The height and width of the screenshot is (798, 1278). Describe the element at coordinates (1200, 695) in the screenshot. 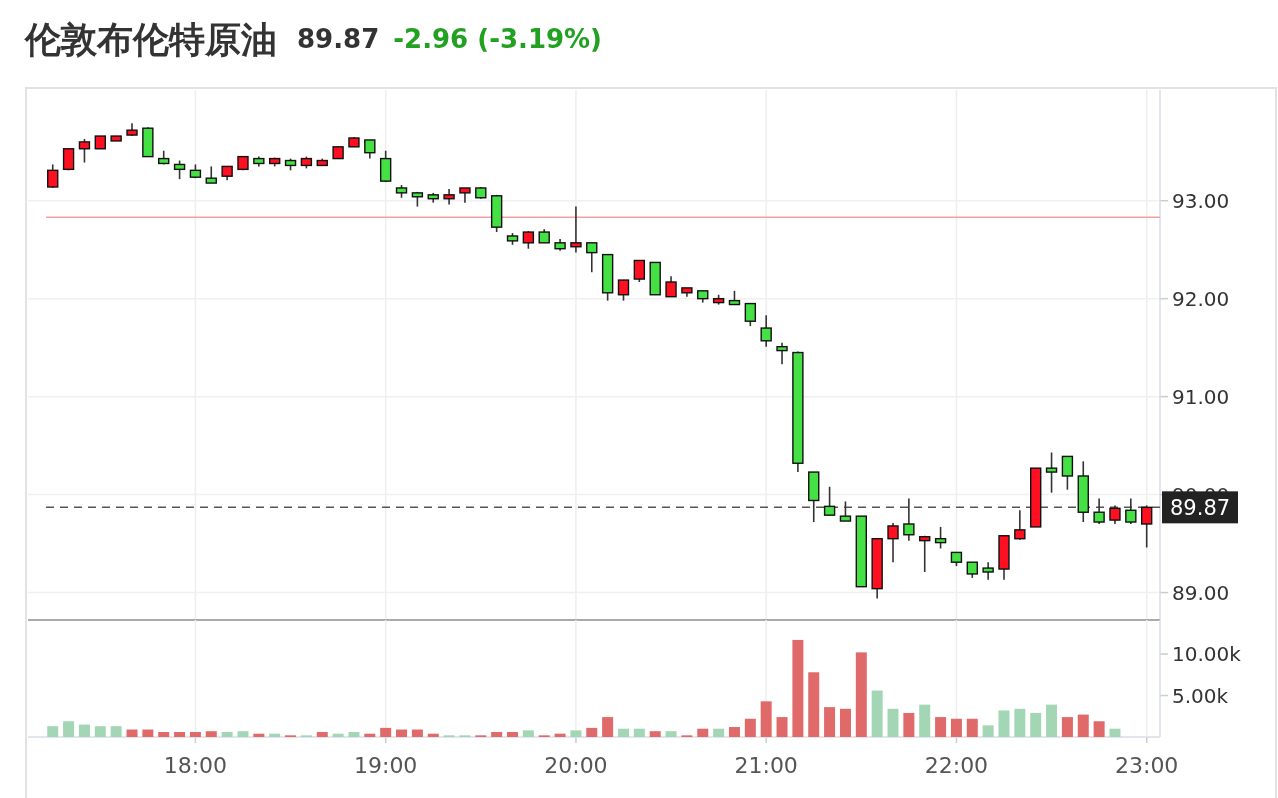

I see `y-tick-label: 5.00k` at that location.